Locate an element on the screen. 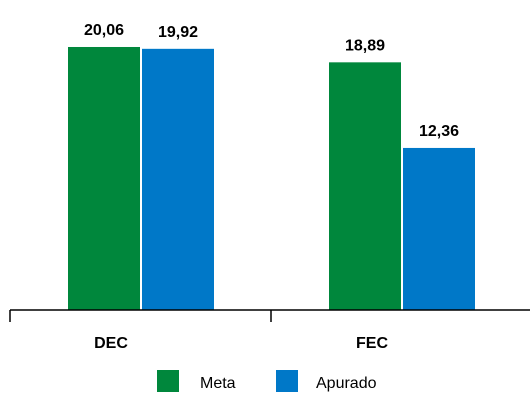 The height and width of the screenshot is (399, 530). value-label-fec-apurado: 12,36 is located at coordinates (439, 131).